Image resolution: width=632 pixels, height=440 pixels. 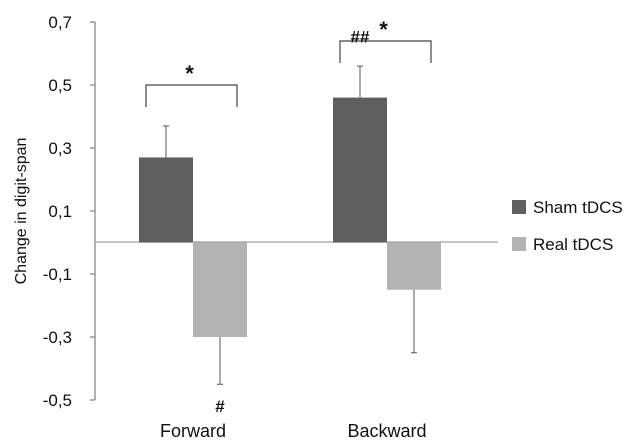 What do you see at coordinates (220, 406) in the screenshot?
I see `significance-hash: #` at bounding box center [220, 406].